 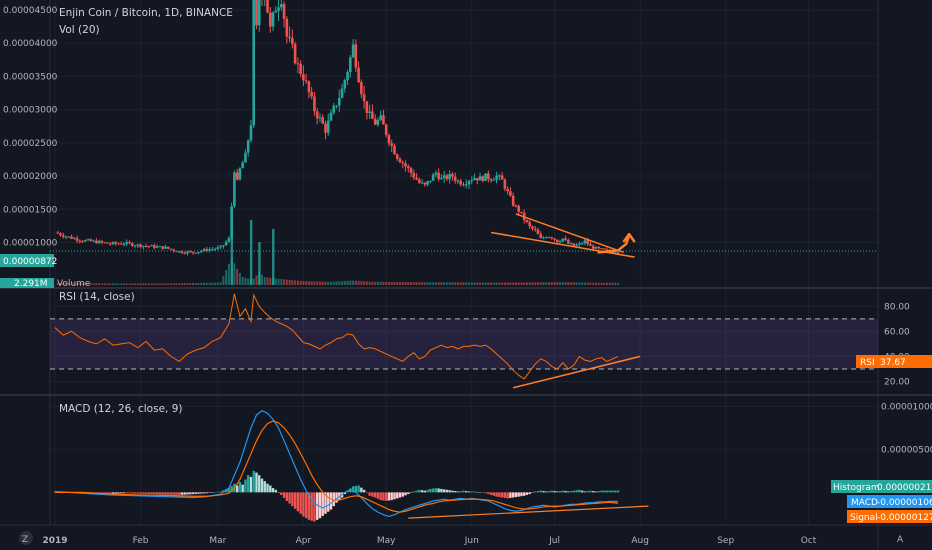 I want to click on price-y-tick-1: 0.00001500, so click(x=30, y=210).